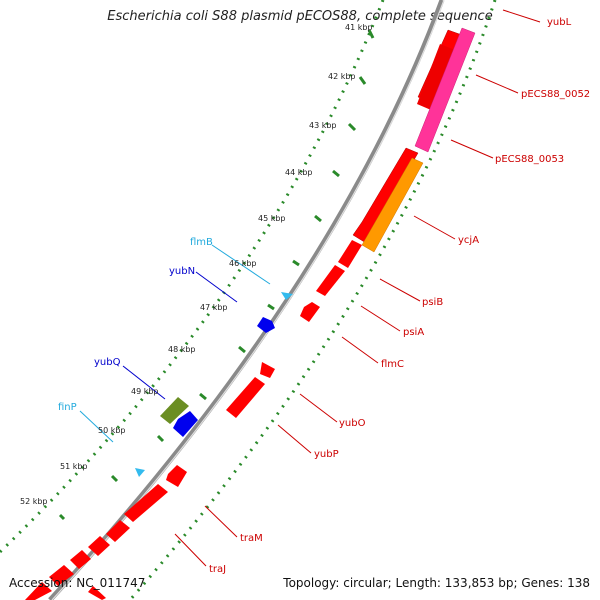 This screenshot has height=600, width=600. What do you see at coordinates (107, 362) in the screenshot?
I see `gene-label-yubQ: yubQ` at bounding box center [107, 362].